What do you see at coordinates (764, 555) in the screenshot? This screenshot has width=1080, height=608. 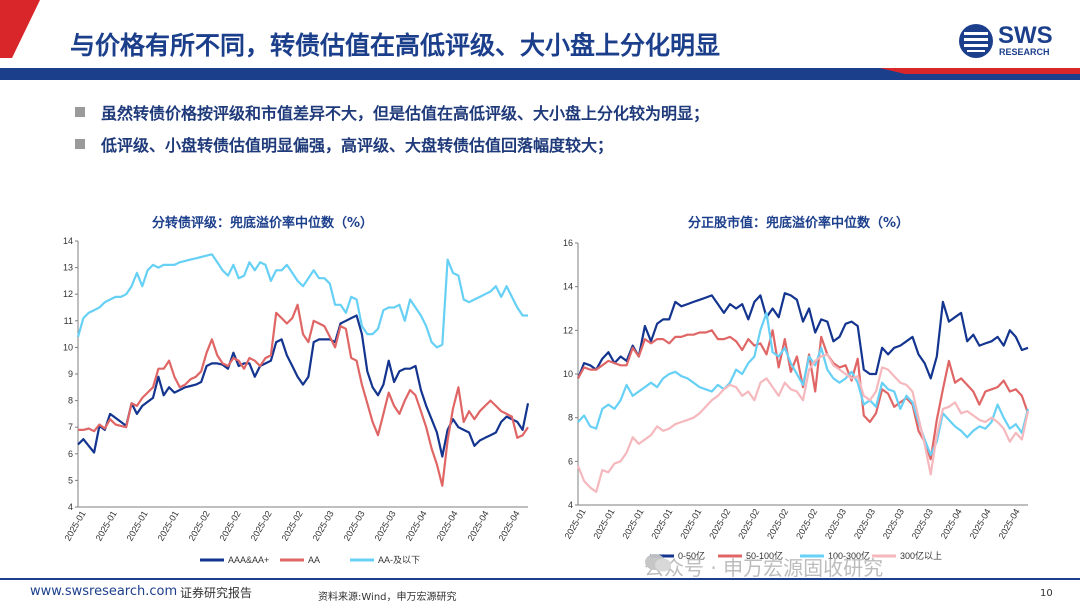 I see `chart2-legend-label: 50-100亿` at bounding box center [764, 555].